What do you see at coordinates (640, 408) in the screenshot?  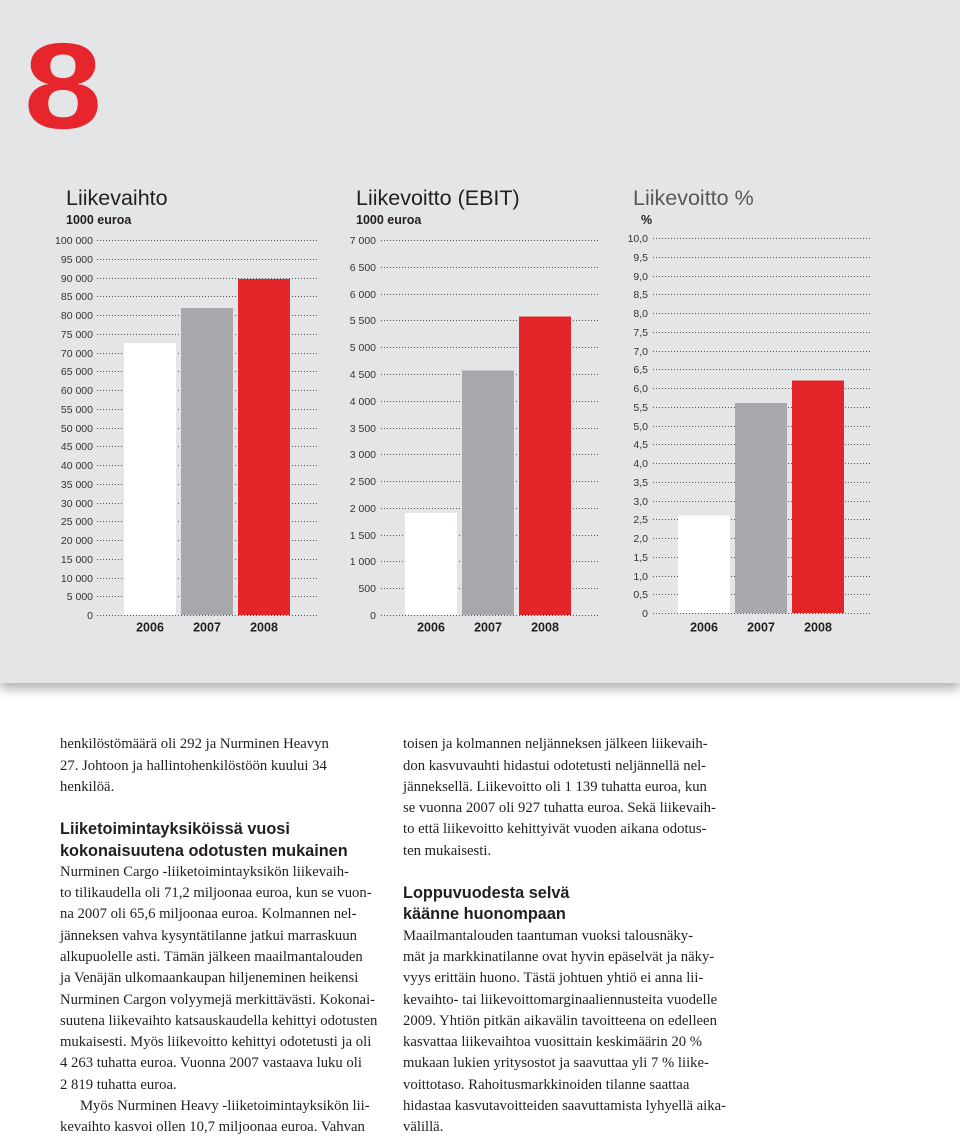 I see `y-tick-label: 5,5` at bounding box center [640, 408].